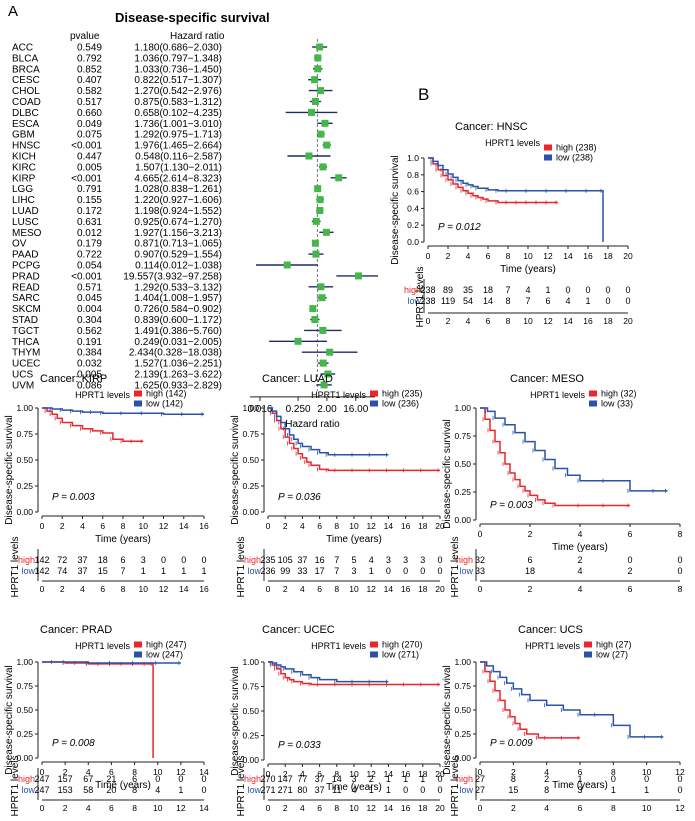 The width and height of the screenshot is (695, 821). What do you see at coordinates (76, 630) in the screenshot?
I see `km-title: Cancer: PRAD` at bounding box center [76, 630].